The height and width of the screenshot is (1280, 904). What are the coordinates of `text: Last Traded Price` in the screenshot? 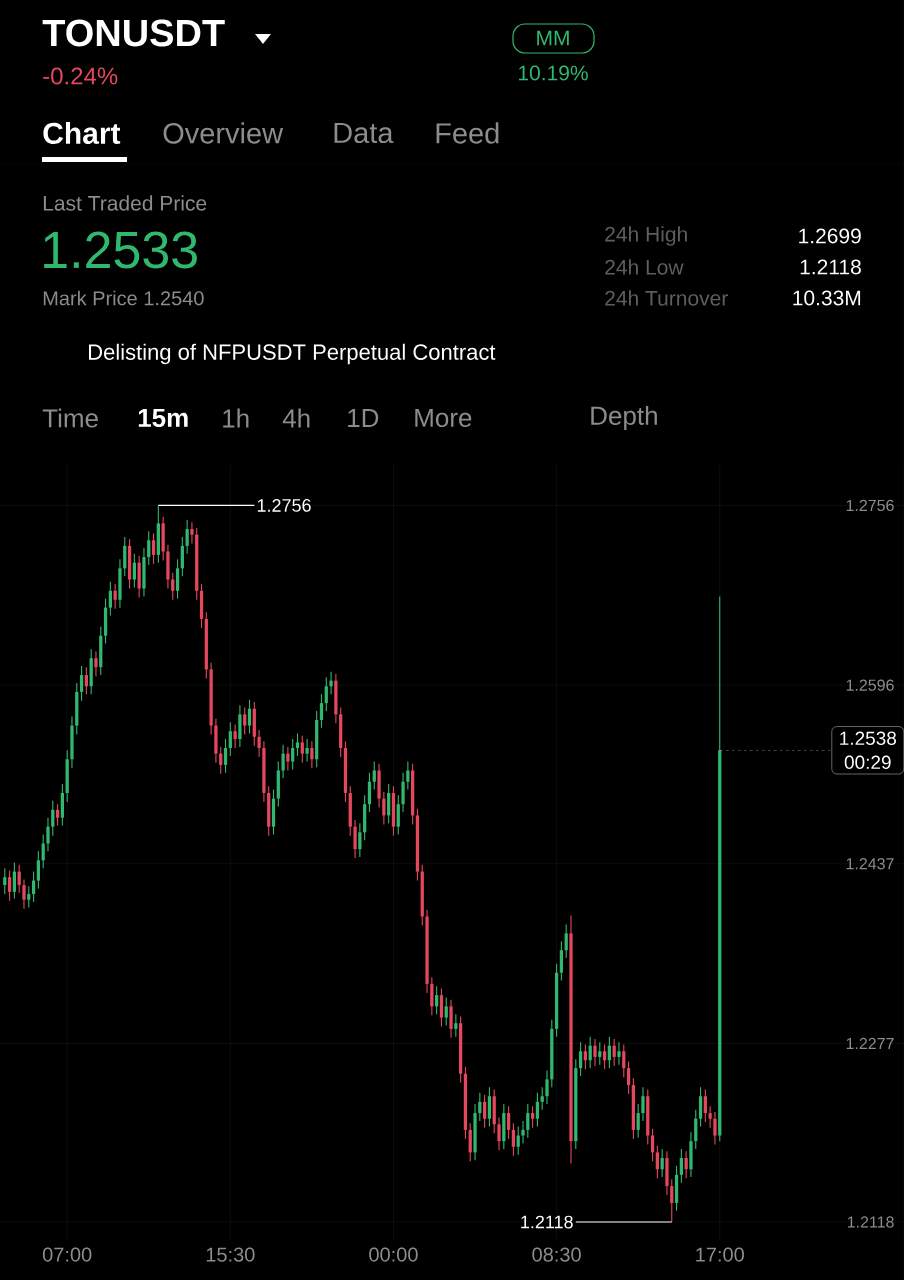 It's located at (125, 203).